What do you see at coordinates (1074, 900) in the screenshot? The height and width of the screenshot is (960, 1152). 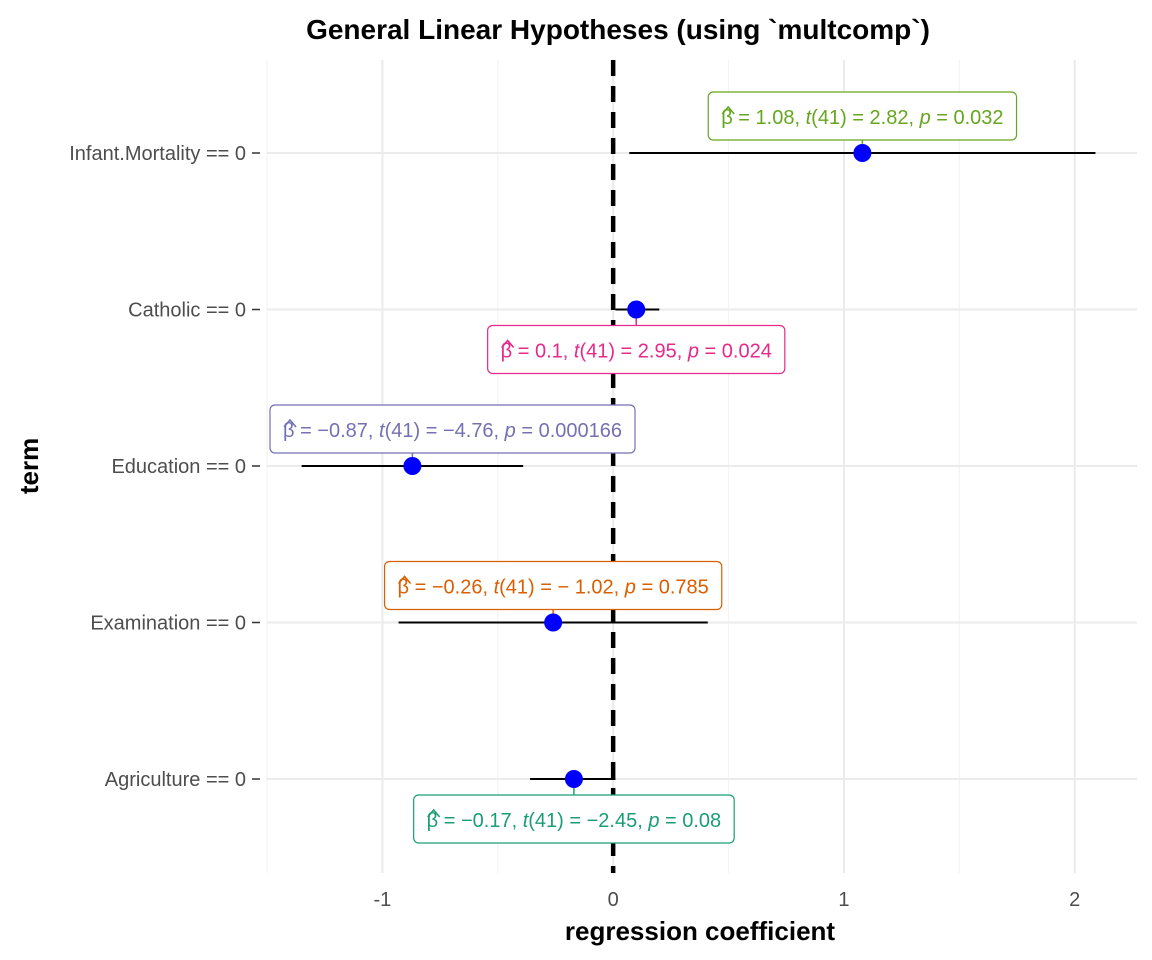 I see `x-tick-label: 2` at bounding box center [1074, 900].